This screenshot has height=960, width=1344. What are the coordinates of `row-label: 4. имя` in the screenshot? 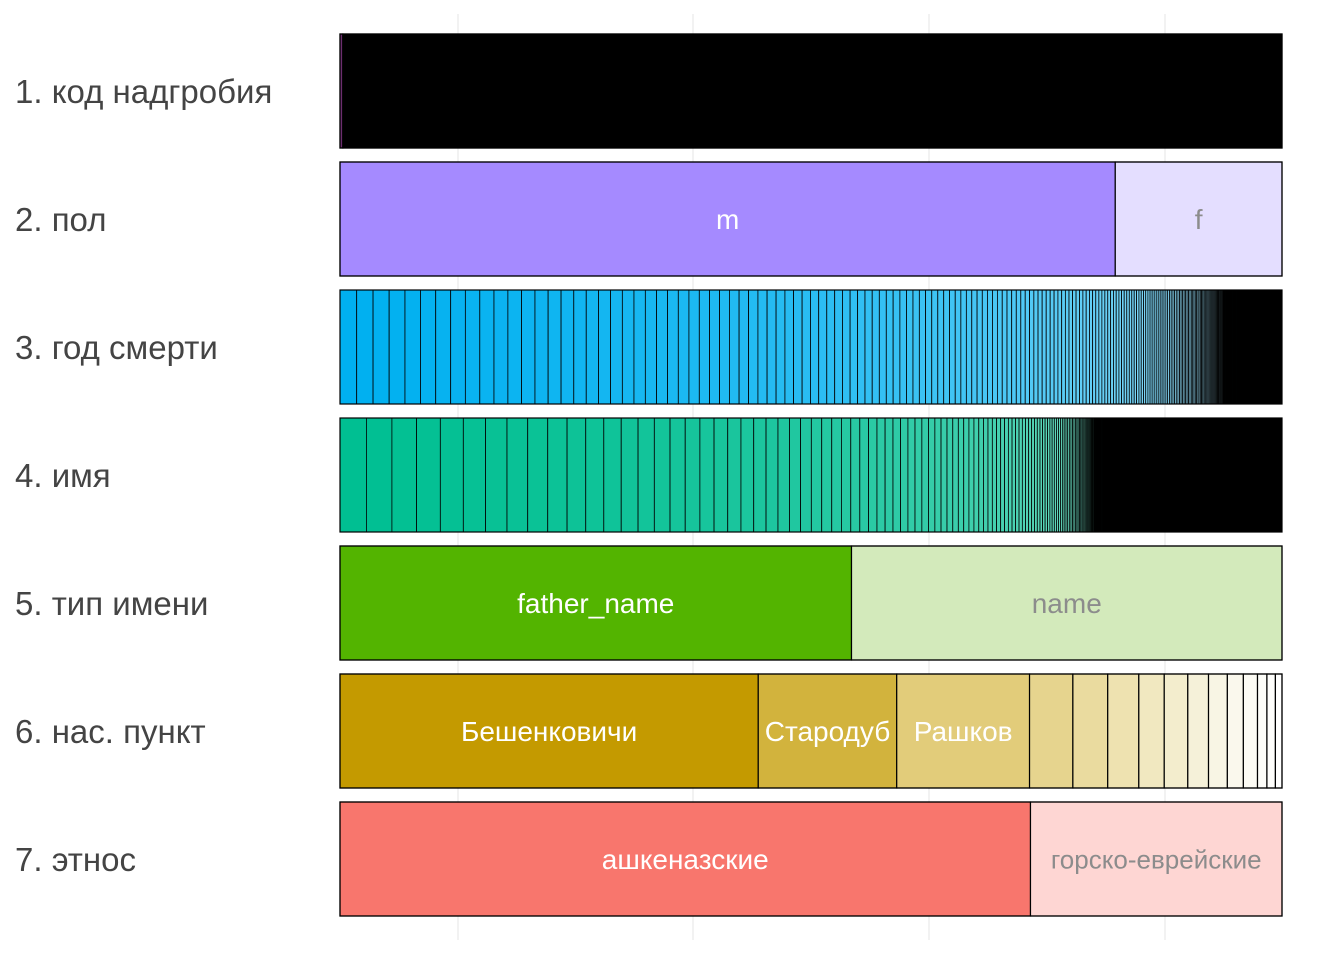 It's located at (63, 475).